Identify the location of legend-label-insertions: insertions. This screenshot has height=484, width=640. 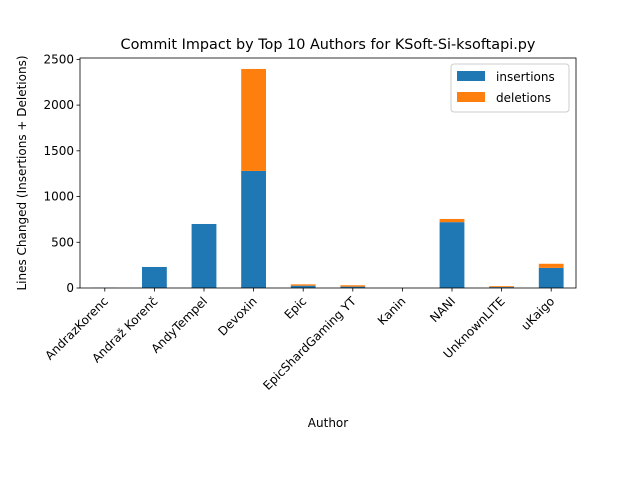
(525, 77).